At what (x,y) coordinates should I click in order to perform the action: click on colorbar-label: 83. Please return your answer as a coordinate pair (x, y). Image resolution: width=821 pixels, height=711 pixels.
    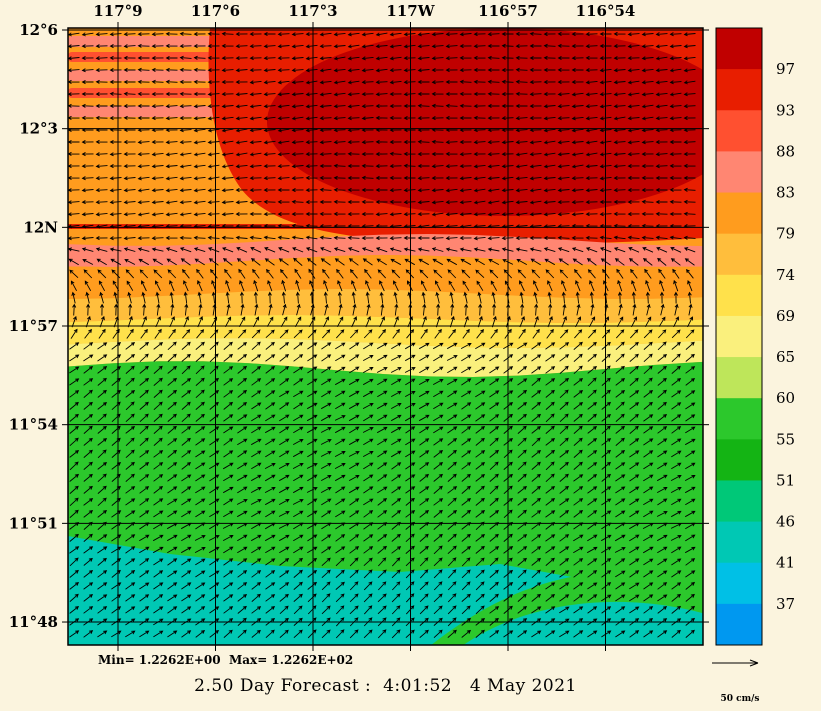
    Looking at the image, I should click on (785, 193).